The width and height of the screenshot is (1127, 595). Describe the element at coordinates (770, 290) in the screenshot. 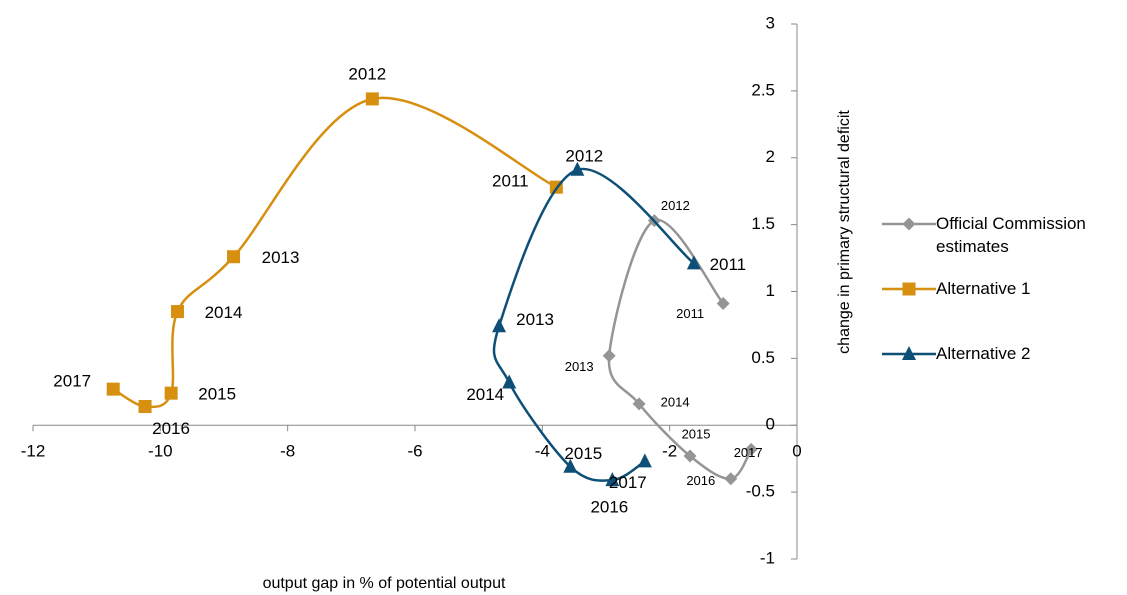

I see `y-tick-label: 1` at that location.